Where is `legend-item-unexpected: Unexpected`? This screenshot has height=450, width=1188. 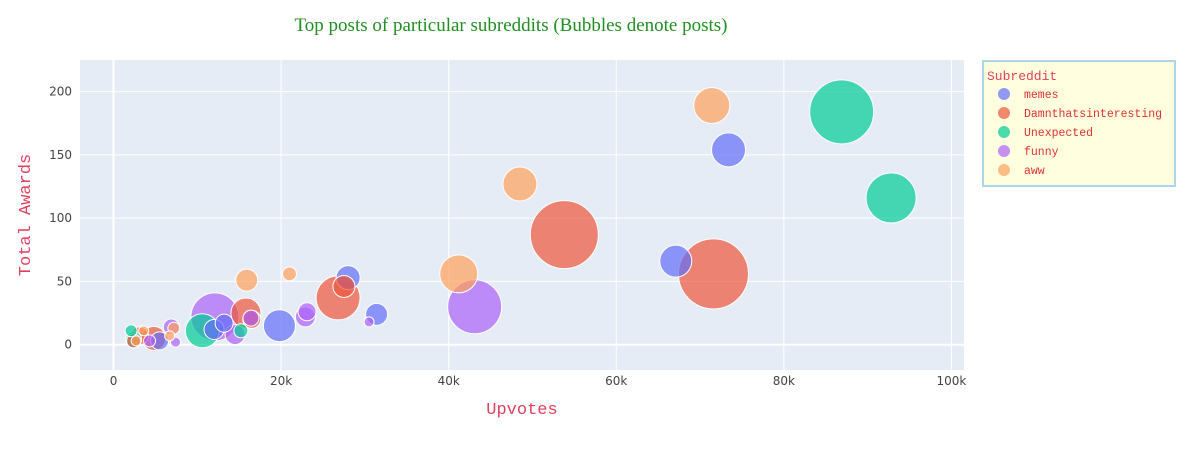
legend-item-unexpected: Unexpected is located at coordinates (1045, 133).